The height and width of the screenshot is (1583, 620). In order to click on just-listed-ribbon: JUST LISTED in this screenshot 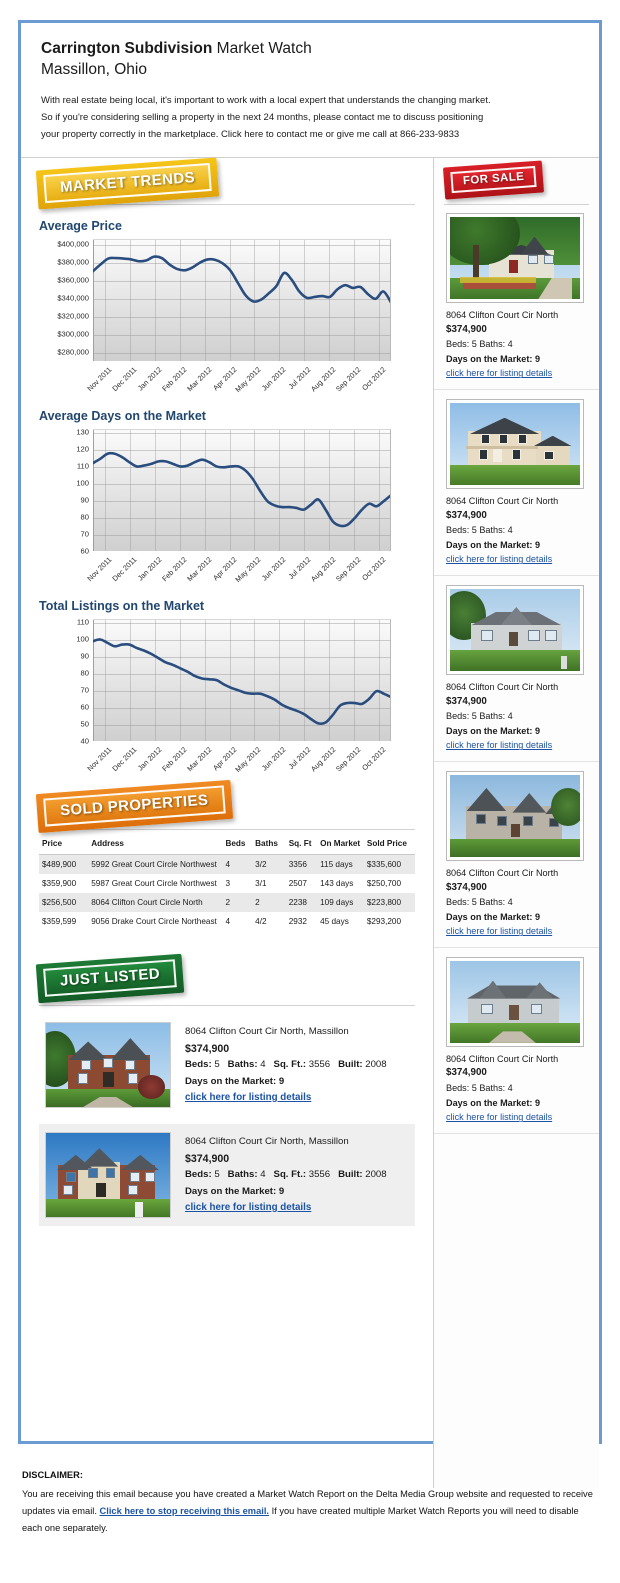, I will do `click(110, 978)`.